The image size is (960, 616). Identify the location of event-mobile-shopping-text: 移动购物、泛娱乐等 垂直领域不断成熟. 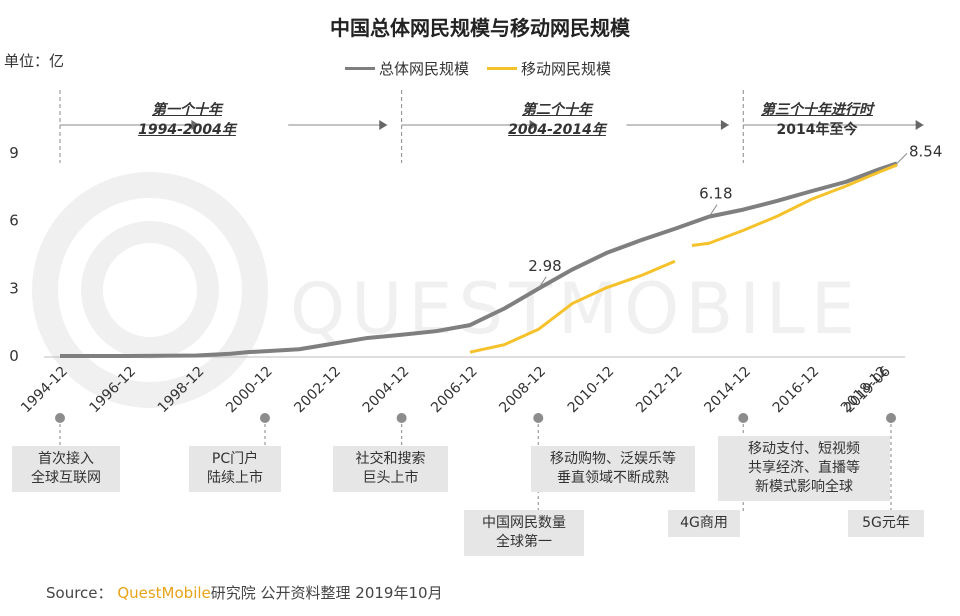
(613, 468).